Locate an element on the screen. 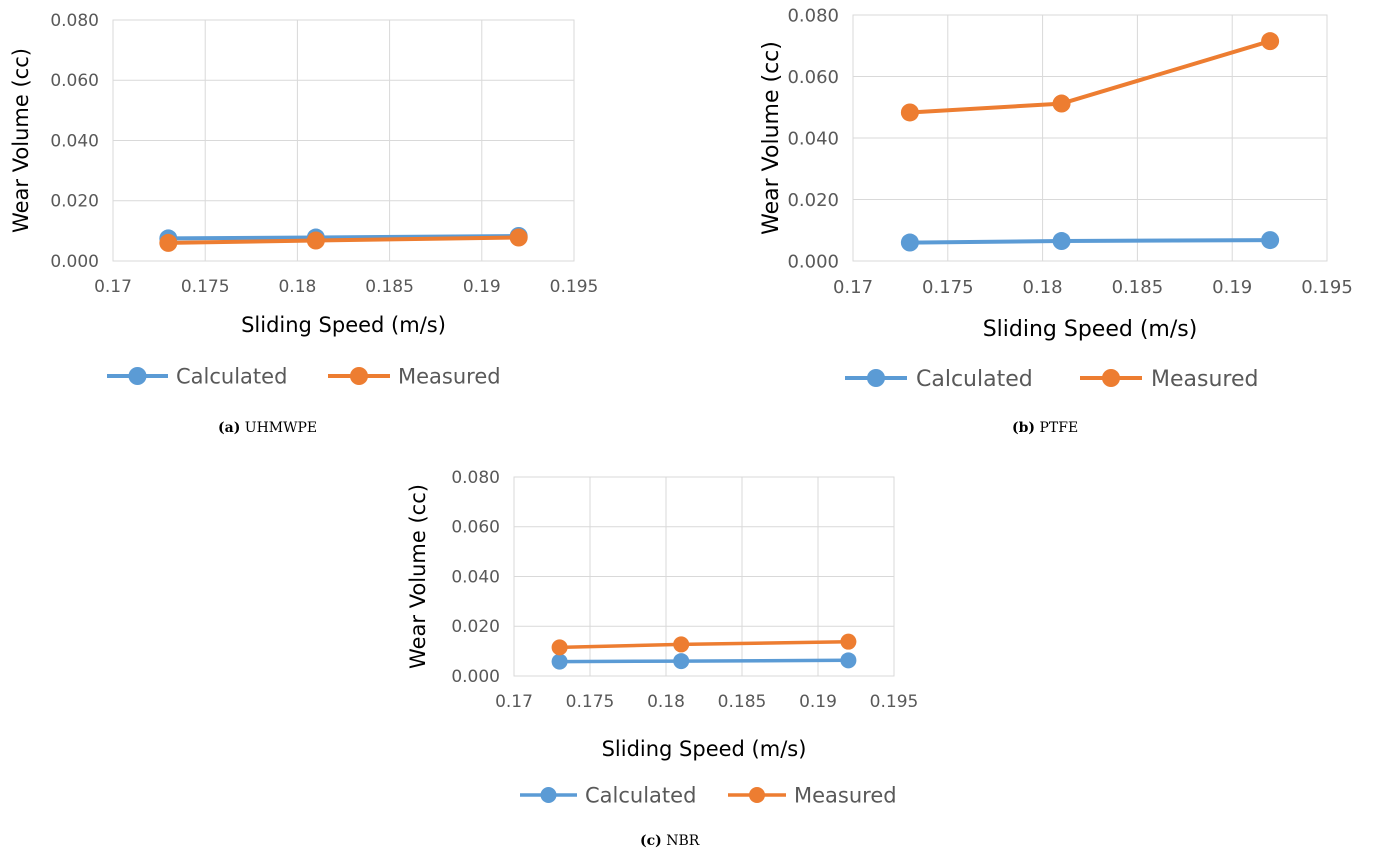 This screenshot has width=1373, height=858. legend-marker-measured-b is located at coordinates (1111, 378).